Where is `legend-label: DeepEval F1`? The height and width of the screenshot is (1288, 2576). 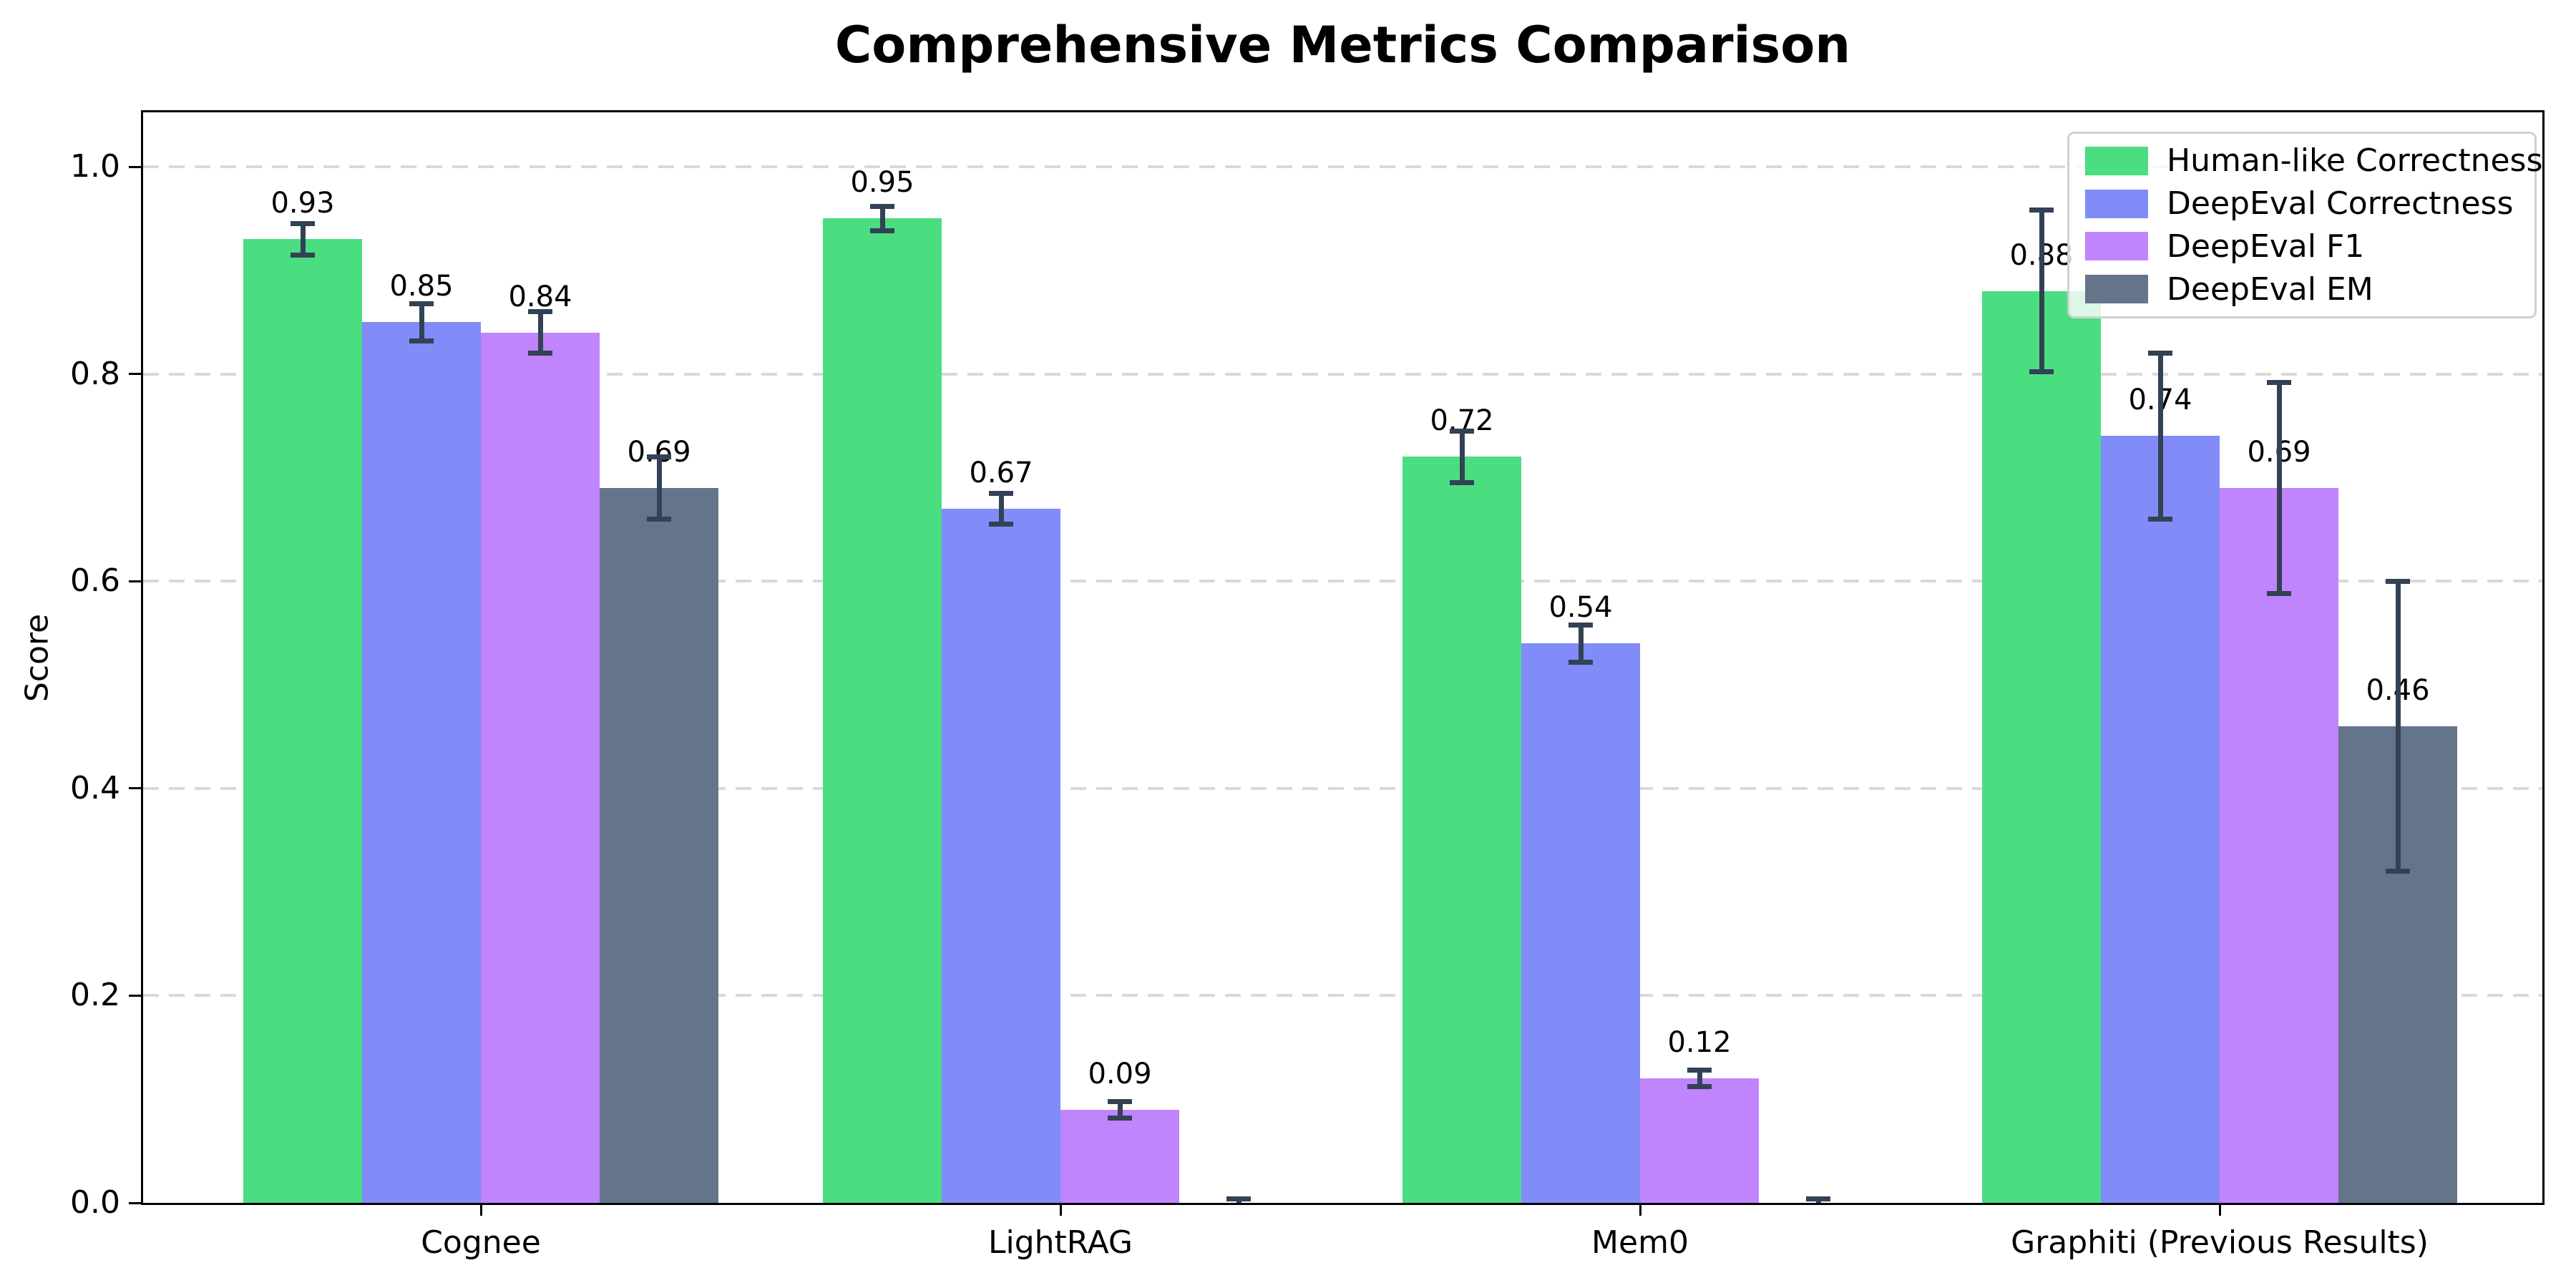 legend-label: DeepEval F1 is located at coordinates (2266, 246).